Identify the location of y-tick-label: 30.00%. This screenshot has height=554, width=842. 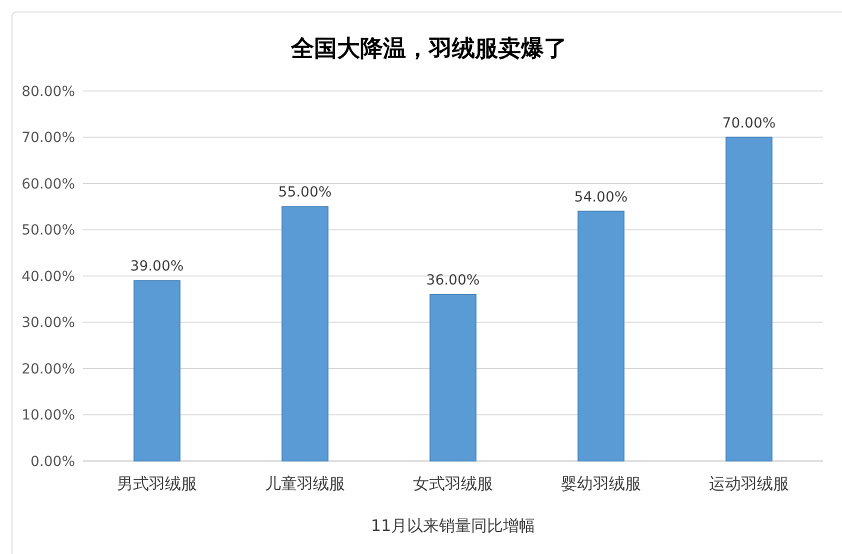
(48, 323).